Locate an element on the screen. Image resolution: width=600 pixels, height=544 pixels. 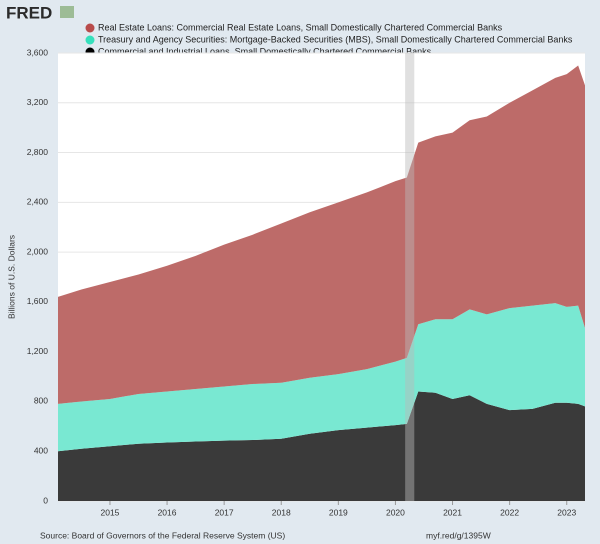
x-tick-label: 2015 is located at coordinates (109, 512).